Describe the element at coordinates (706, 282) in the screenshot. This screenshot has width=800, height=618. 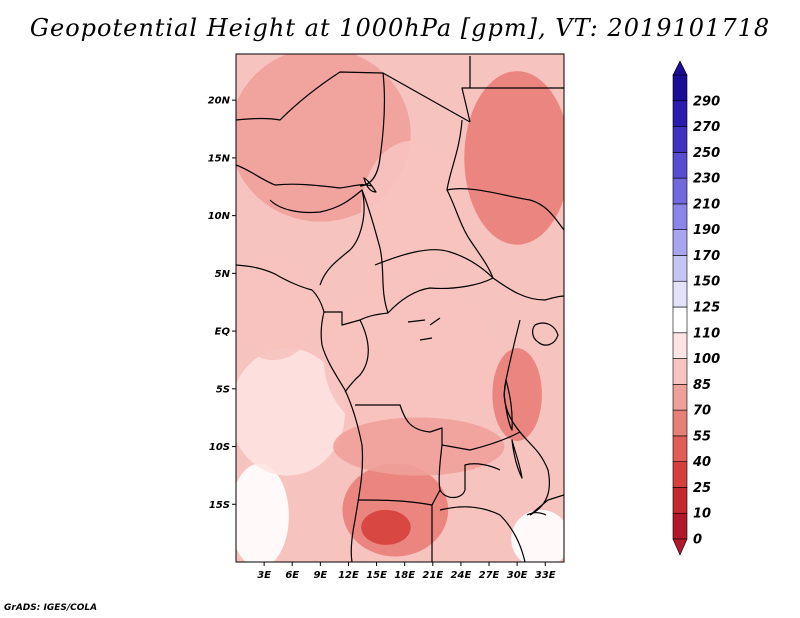
I see `colorbar-label: 150` at that location.